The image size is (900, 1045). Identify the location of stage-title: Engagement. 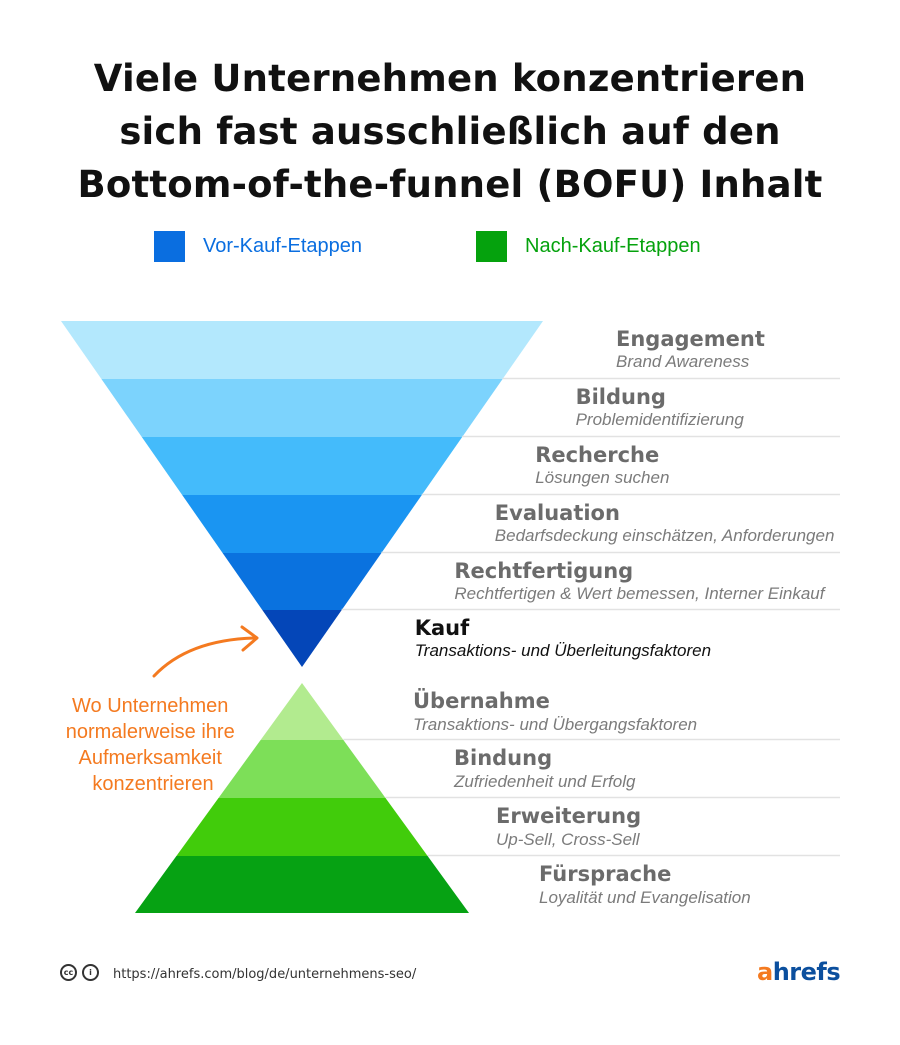
(690, 339).